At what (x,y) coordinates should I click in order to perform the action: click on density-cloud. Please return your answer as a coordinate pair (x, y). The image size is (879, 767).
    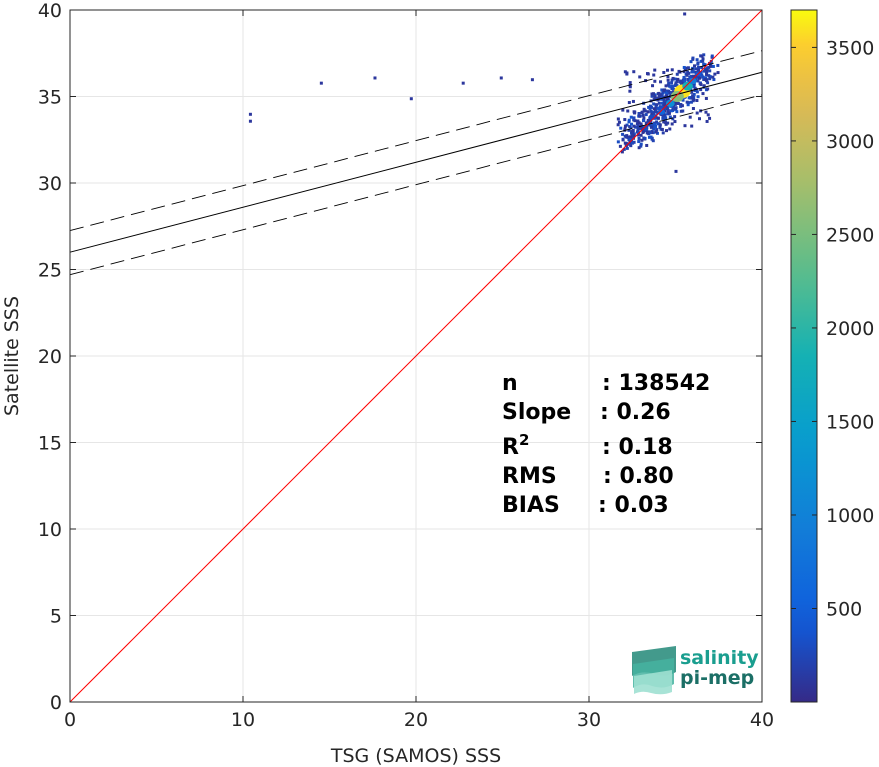
    Looking at the image, I should click on (484, 92).